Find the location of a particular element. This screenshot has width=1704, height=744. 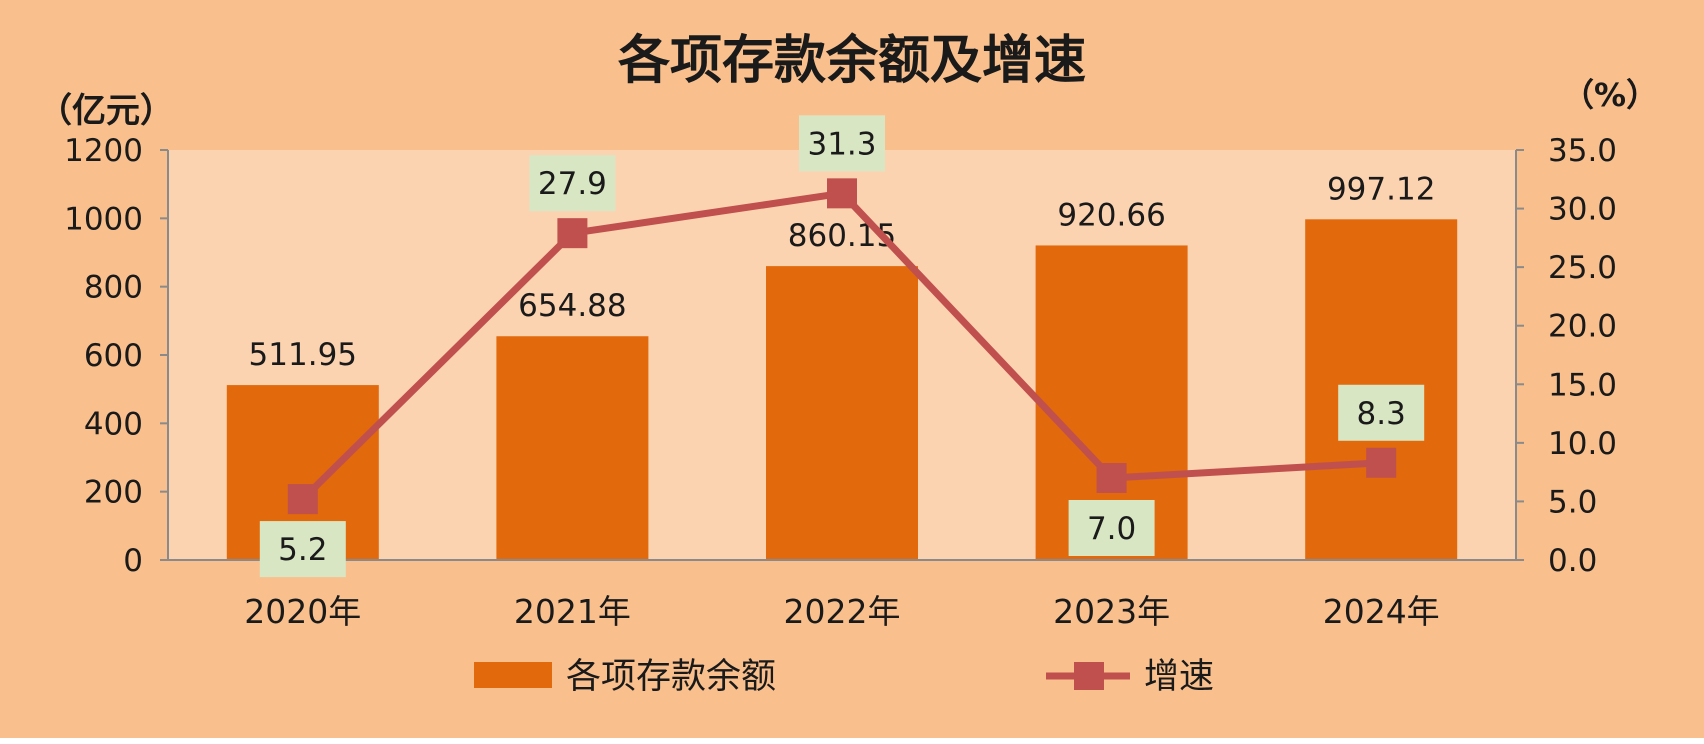

growth-label: 5.2 is located at coordinates (302, 549).